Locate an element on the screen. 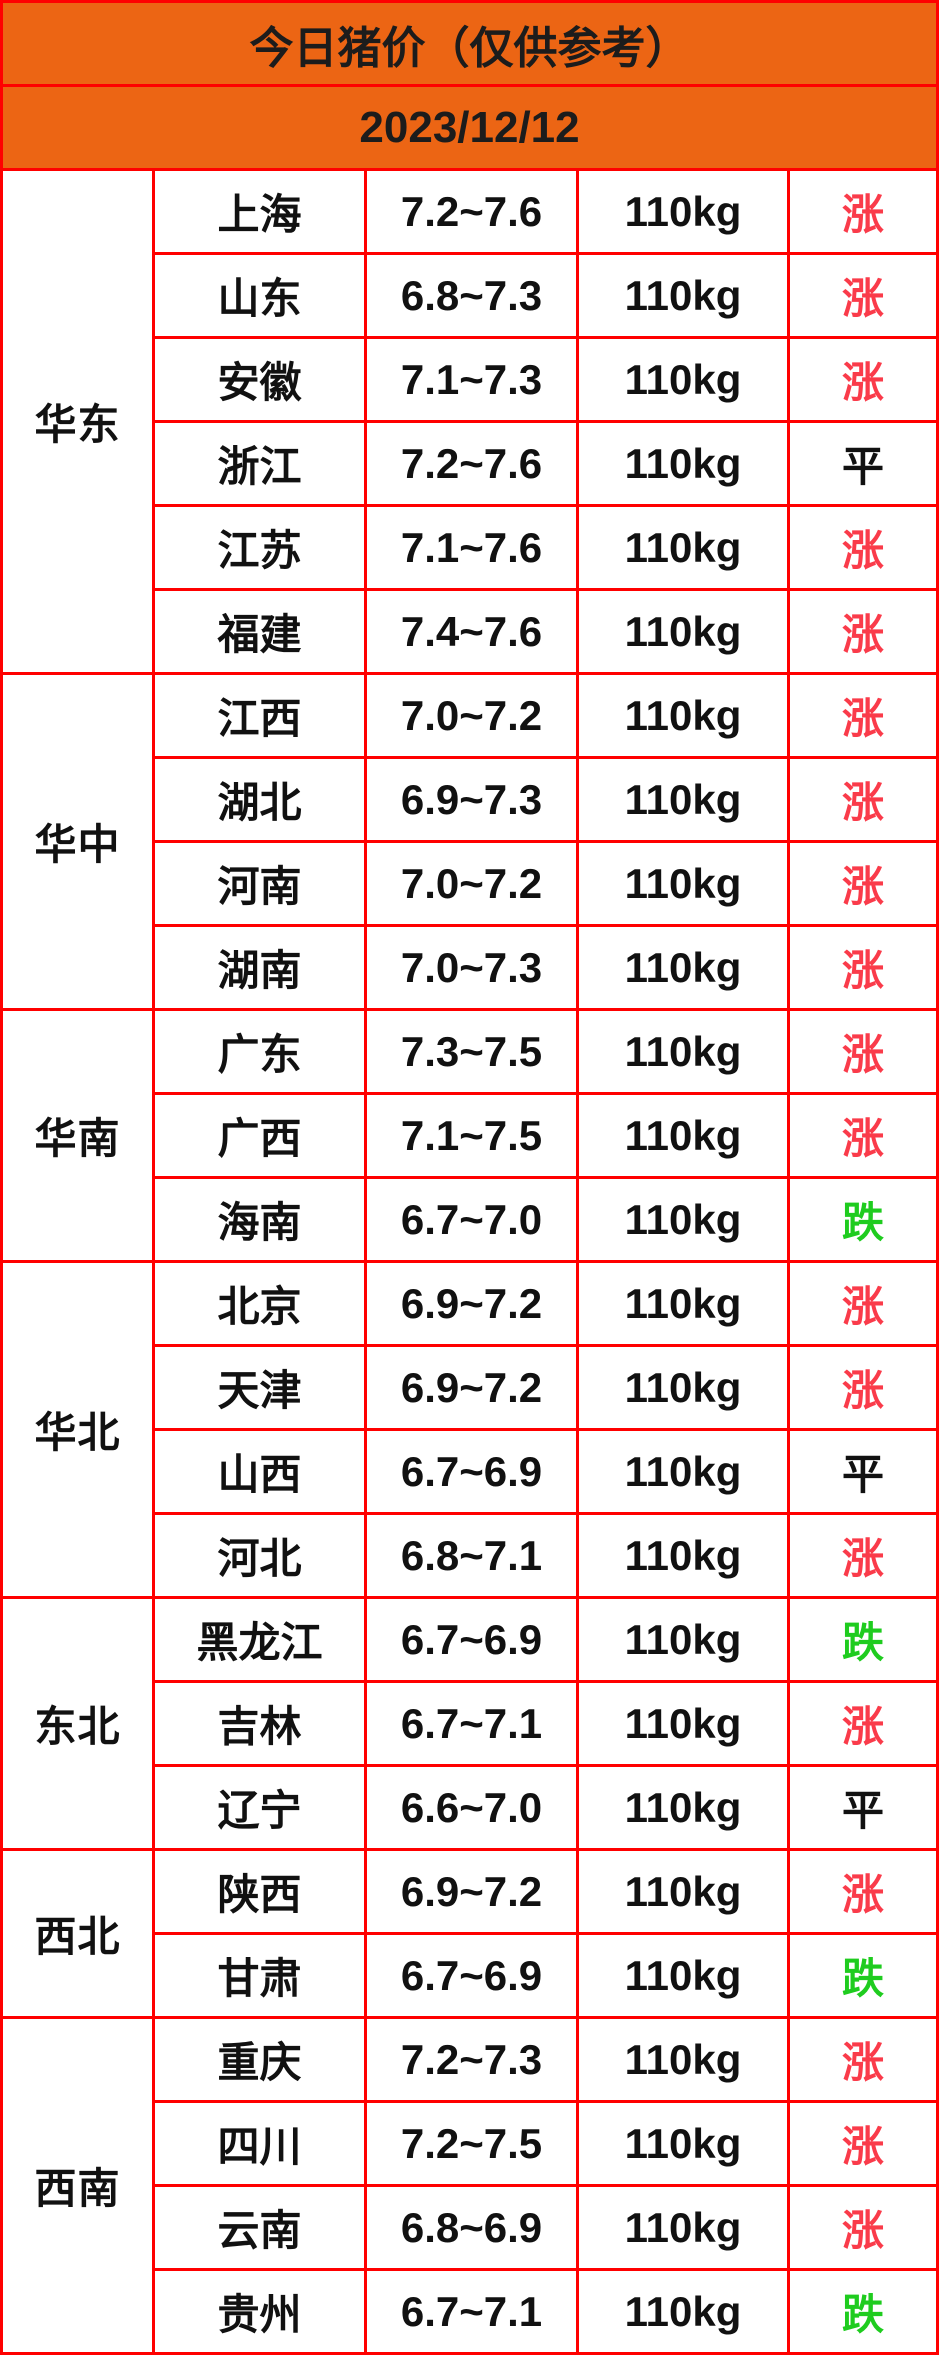  province-cell: 湖北 is located at coordinates (259, 799).